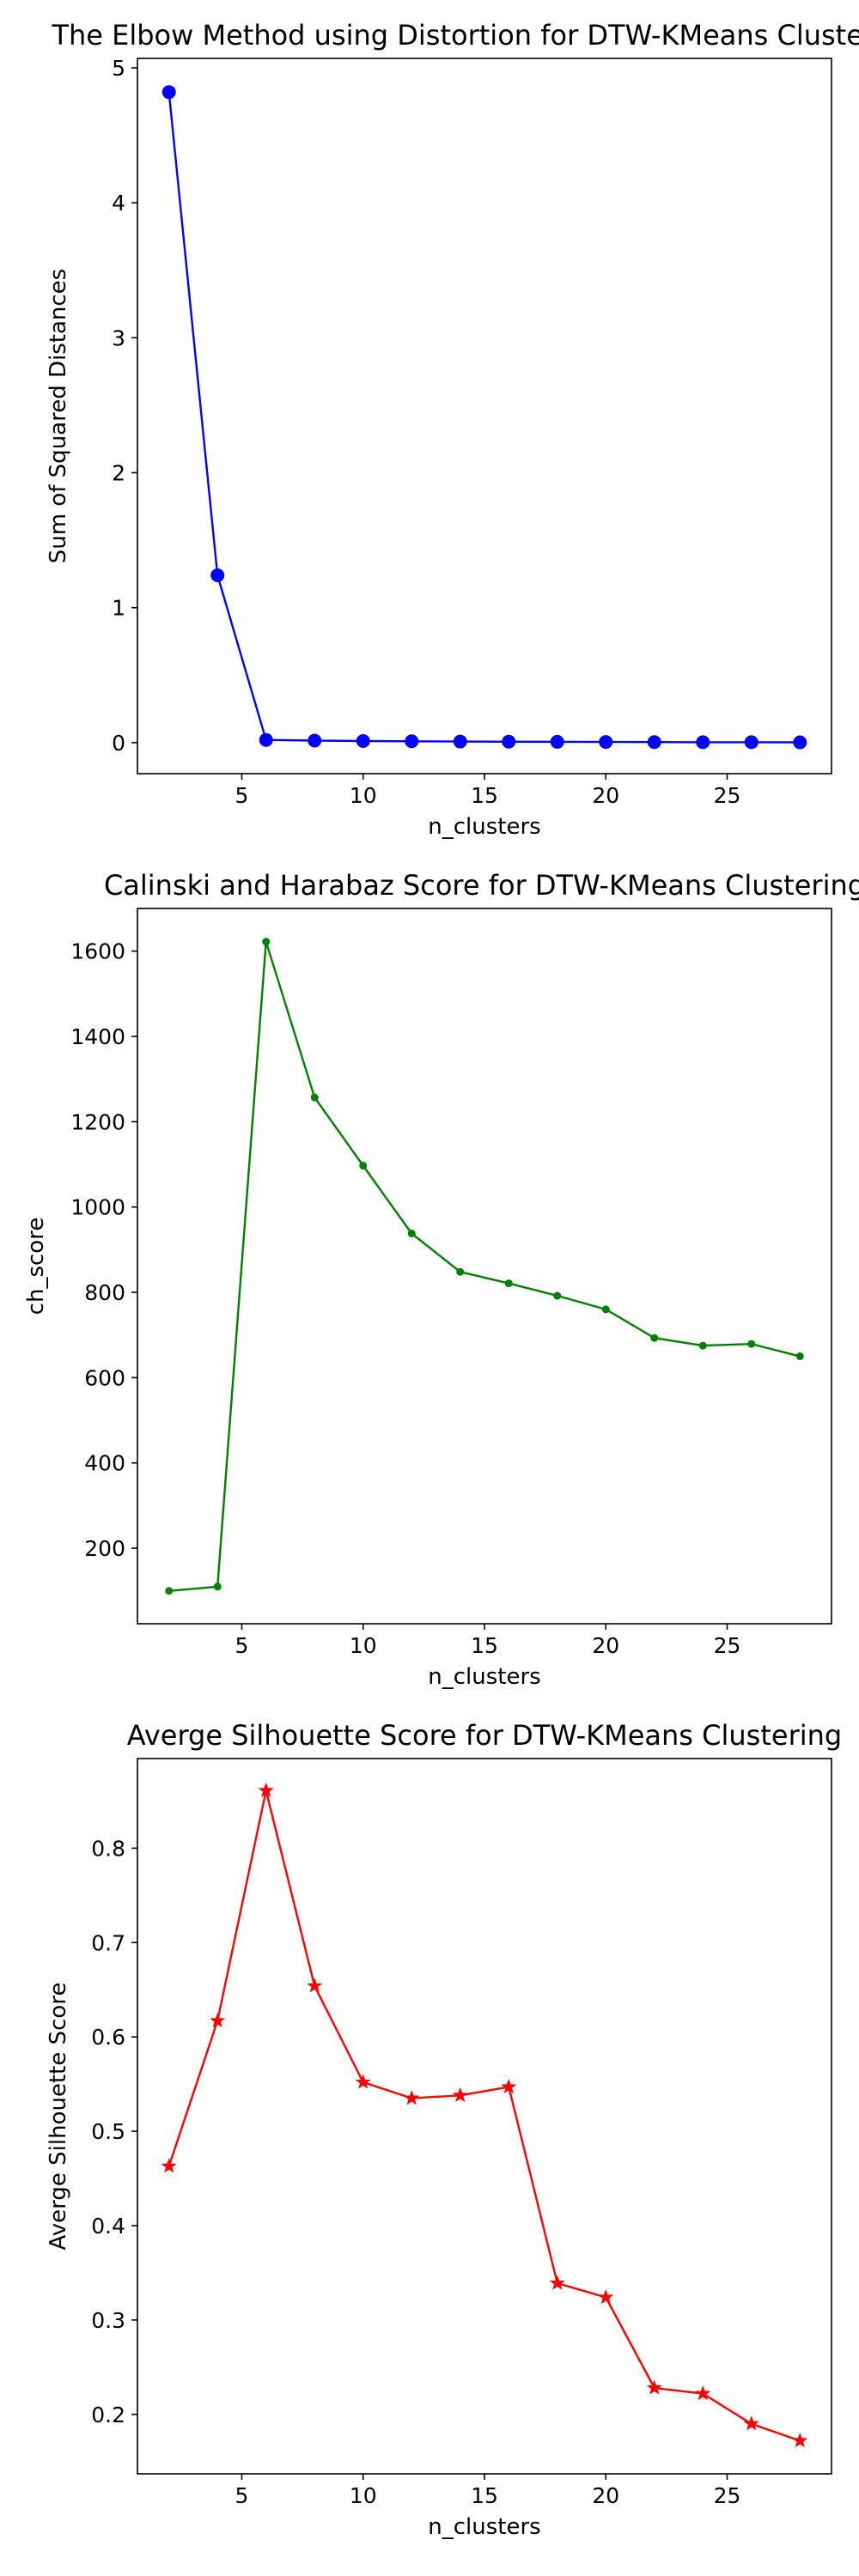 This screenshot has height=2576, width=859. What do you see at coordinates (105, 1548) in the screenshot?
I see `y-tick-label: 200` at bounding box center [105, 1548].